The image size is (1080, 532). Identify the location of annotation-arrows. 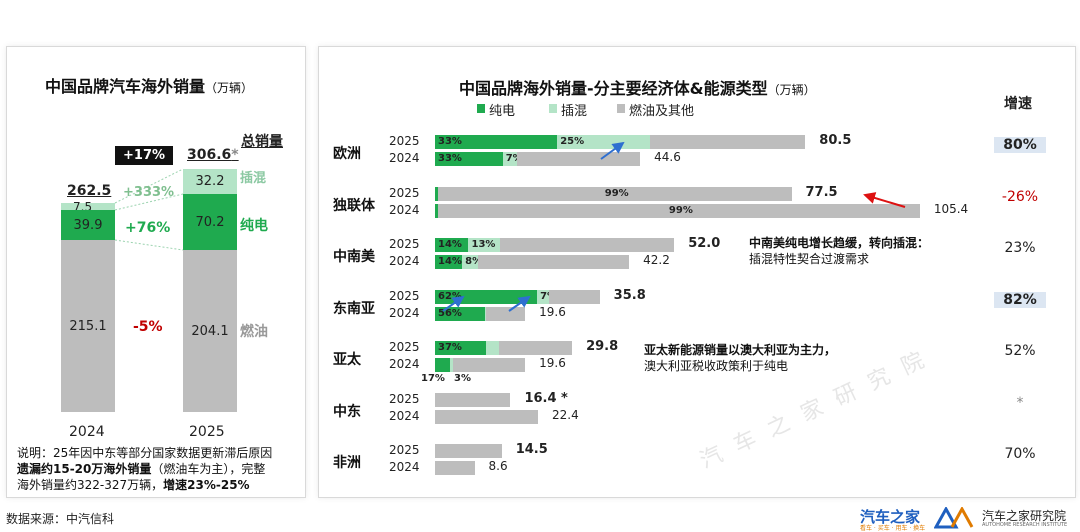
(674, 226).